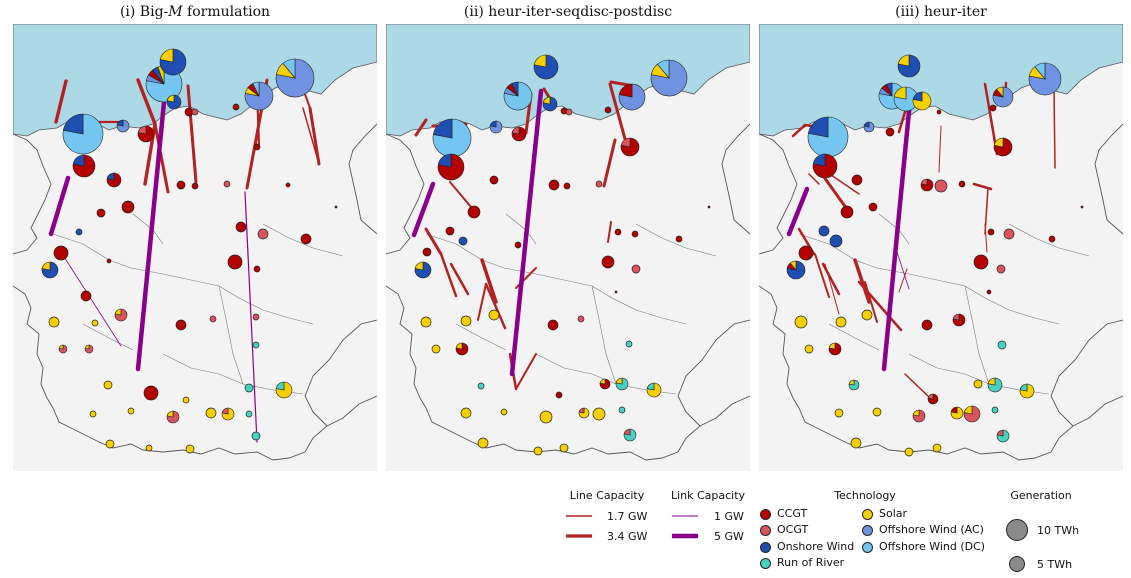 Image resolution: width=1131 pixels, height=578 pixels. Describe the element at coordinates (187, 128) in the screenshot. I see `transmission-lines` at that location.